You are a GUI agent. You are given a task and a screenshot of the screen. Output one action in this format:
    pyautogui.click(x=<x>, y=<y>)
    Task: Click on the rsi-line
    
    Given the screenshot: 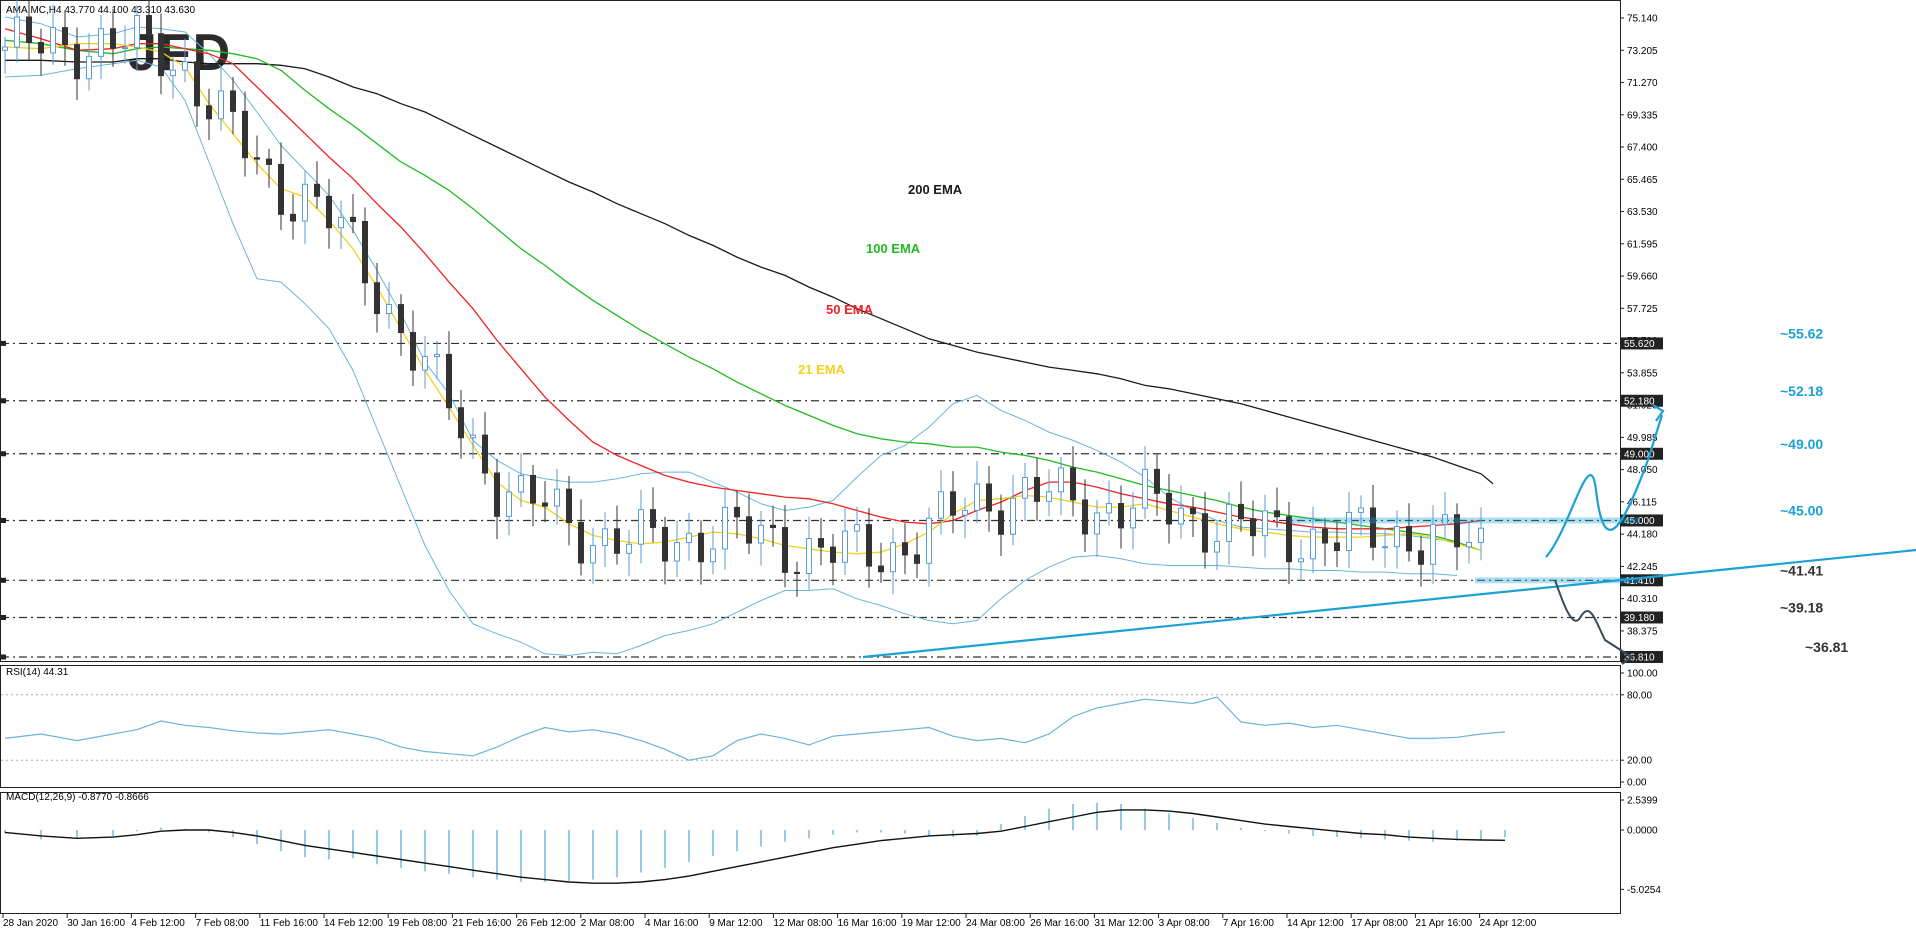 What is the action you would take?
    pyautogui.click(x=755, y=728)
    